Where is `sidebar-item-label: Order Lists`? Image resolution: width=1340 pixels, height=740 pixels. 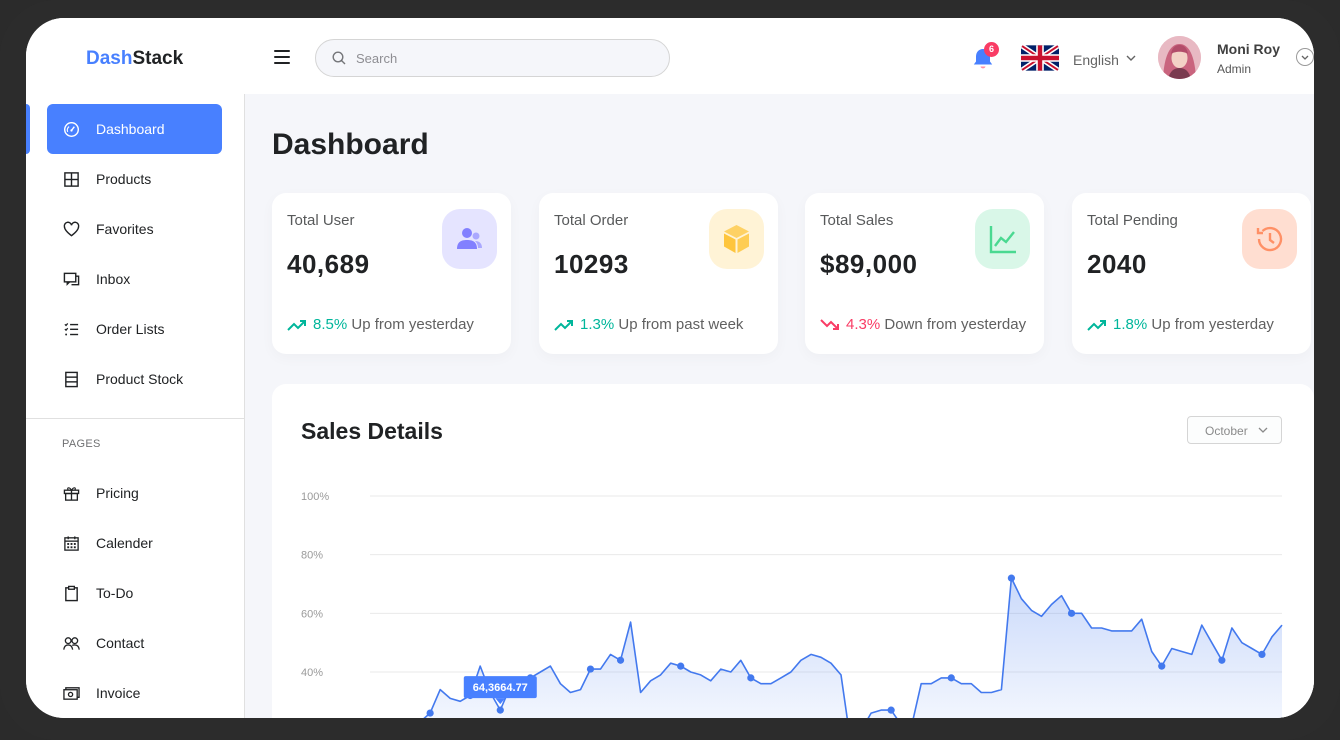
sidebar-item-label: Order Lists is located at coordinates (130, 329).